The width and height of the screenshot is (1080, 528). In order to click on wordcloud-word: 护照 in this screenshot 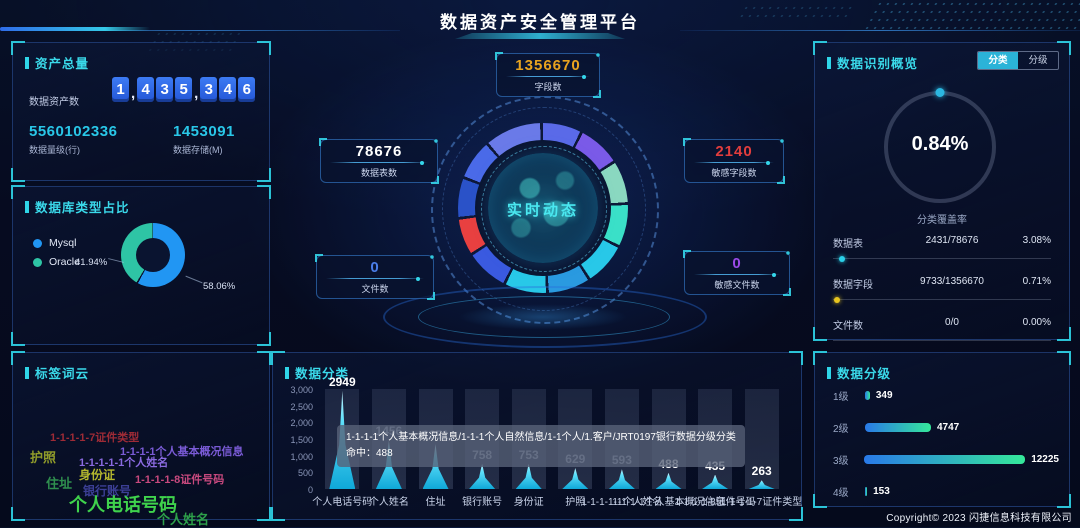, I will do `click(43, 457)`.